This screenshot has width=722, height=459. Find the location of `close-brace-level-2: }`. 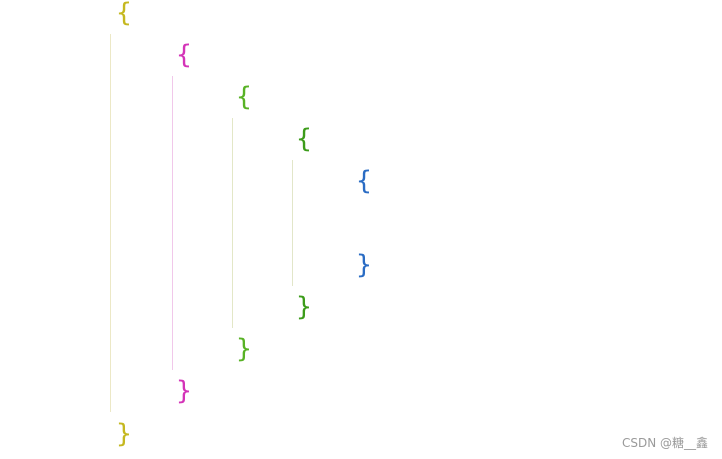

close-brace-level-2: } is located at coordinates (184, 391).